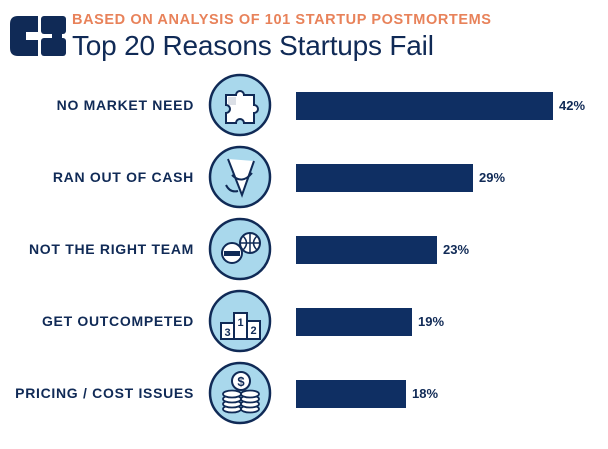 This screenshot has width=608, height=449. What do you see at coordinates (240, 393) in the screenshot?
I see `money-coins-icon: $` at bounding box center [240, 393].